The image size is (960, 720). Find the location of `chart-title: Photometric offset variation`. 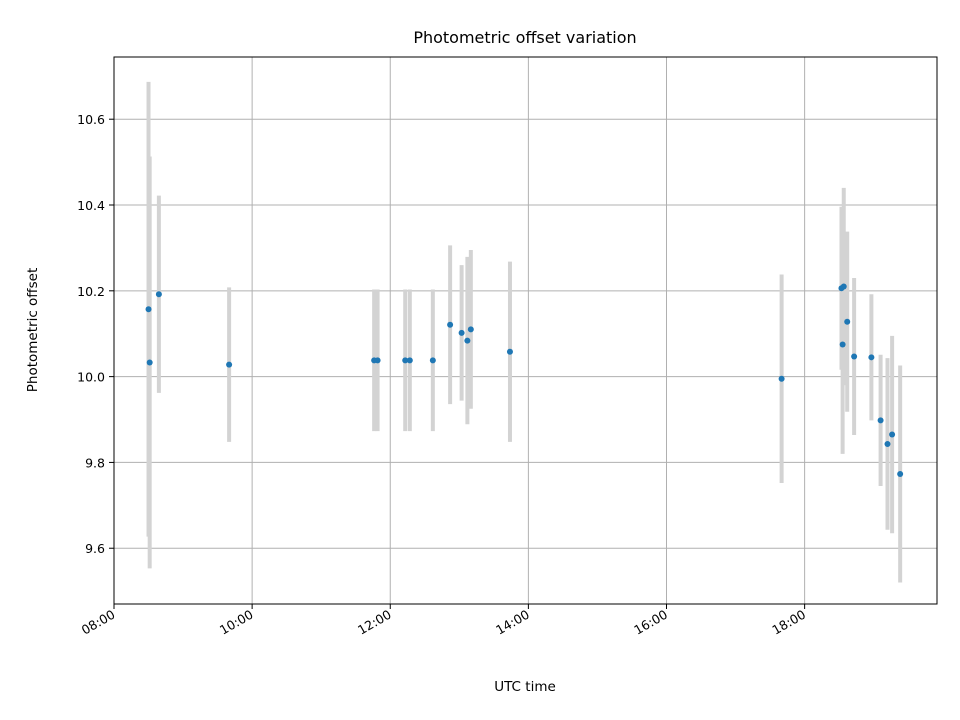

chart-title: Photometric offset variation is located at coordinates (524, 37).